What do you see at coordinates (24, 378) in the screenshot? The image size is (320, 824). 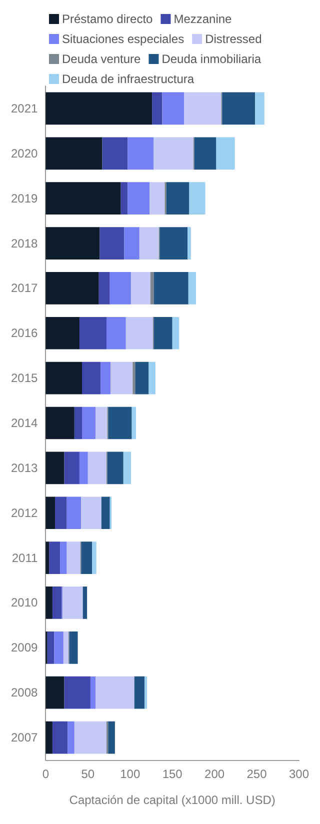 I see `y-tick-label: 2015` at bounding box center [24, 378].